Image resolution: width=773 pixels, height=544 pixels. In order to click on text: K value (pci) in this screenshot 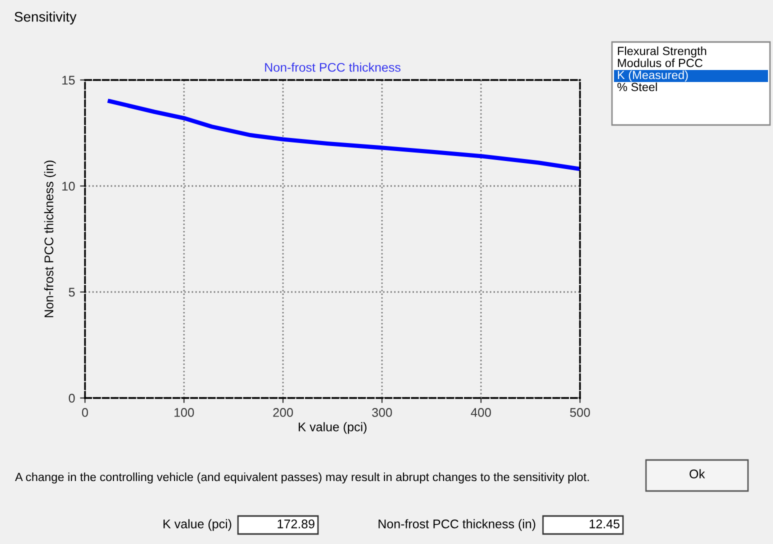, I will do `click(198, 525)`.